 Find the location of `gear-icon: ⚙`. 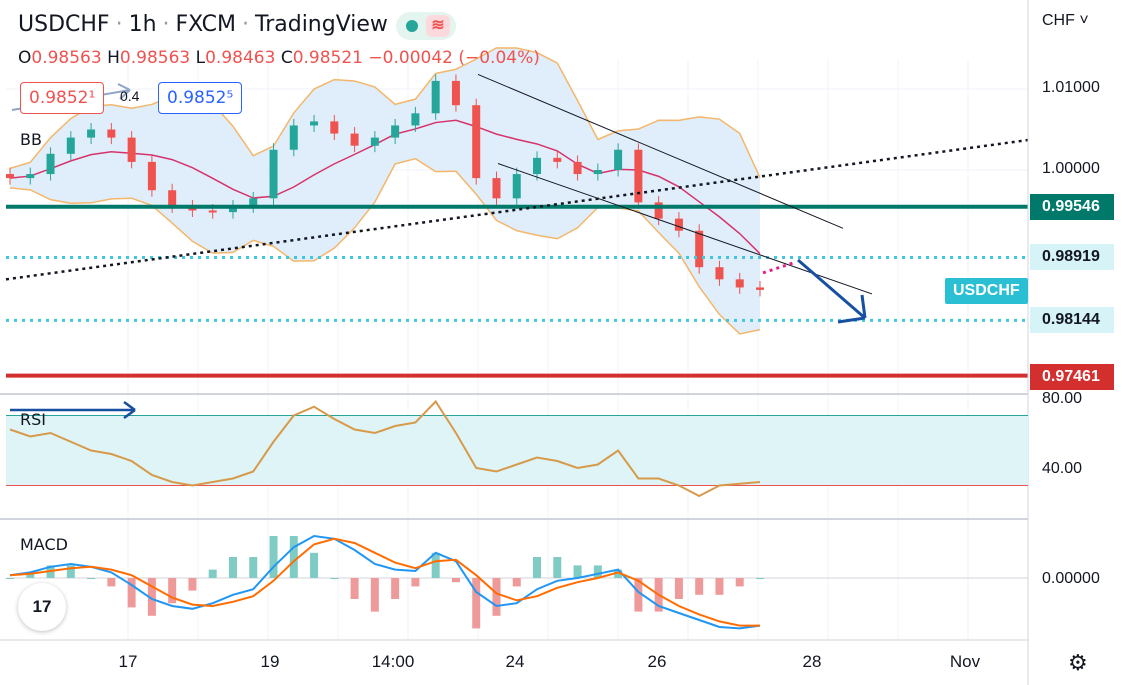

gear-icon: ⚙ is located at coordinates (1078, 662).